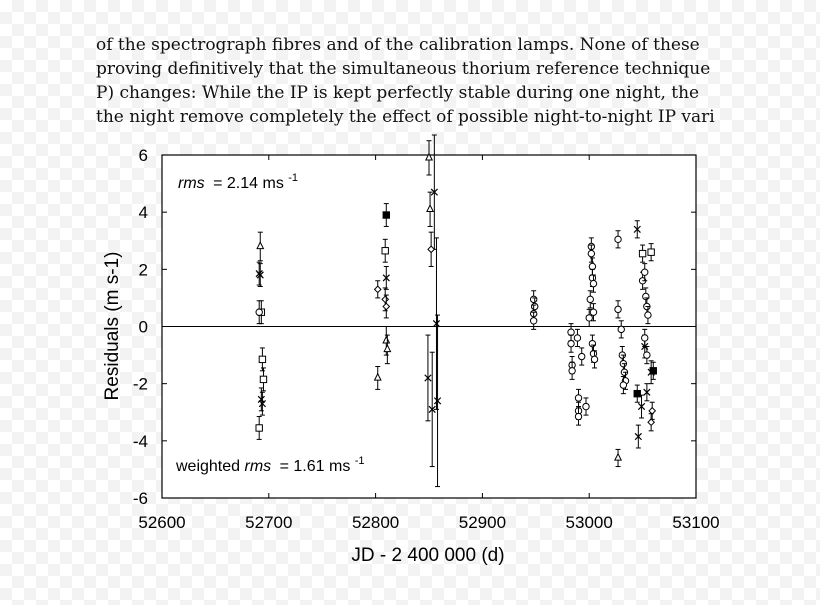 The image size is (820, 605). Describe the element at coordinates (258, 466) in the screenshot. I see `weighted-rms-label: rms` at that location.